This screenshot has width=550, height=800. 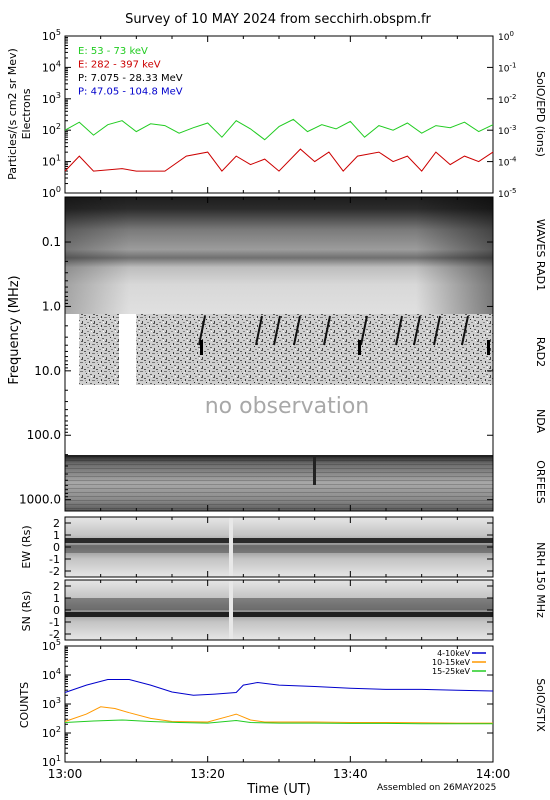 What do you see at coordinates (436, 788) in the screenshot?
I see `assembled-footer: Assembled on 26MAY2025` at bounding box center [436, 788].